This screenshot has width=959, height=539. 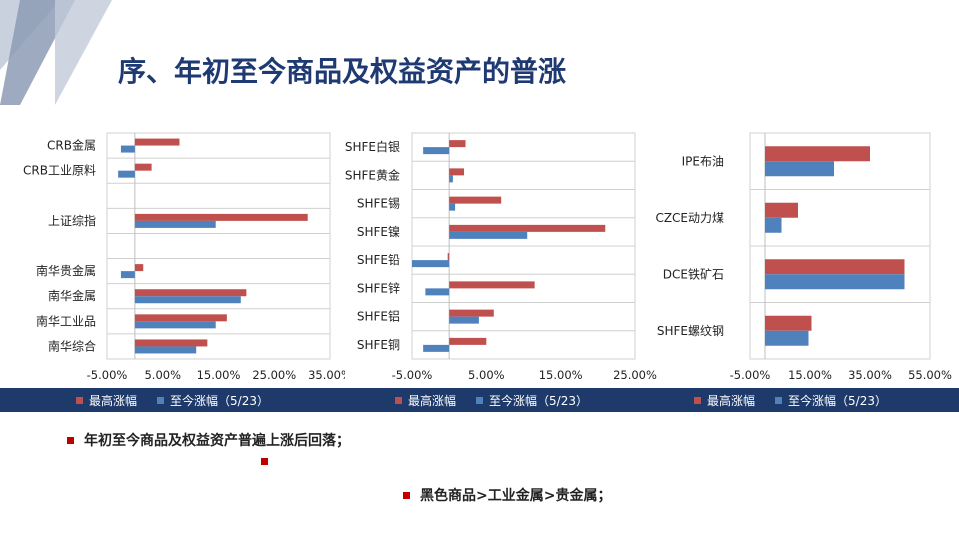 What do you see at coordinates (372, 146) in the screenshot?
I see `category-label: SHFE白银` at bounding box center [372, 146].